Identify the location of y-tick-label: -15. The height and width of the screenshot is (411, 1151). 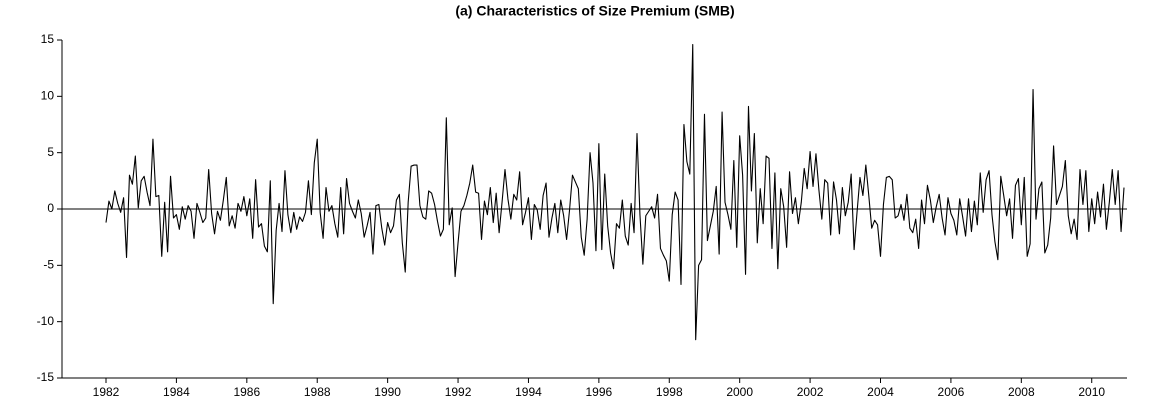
(46, 377).